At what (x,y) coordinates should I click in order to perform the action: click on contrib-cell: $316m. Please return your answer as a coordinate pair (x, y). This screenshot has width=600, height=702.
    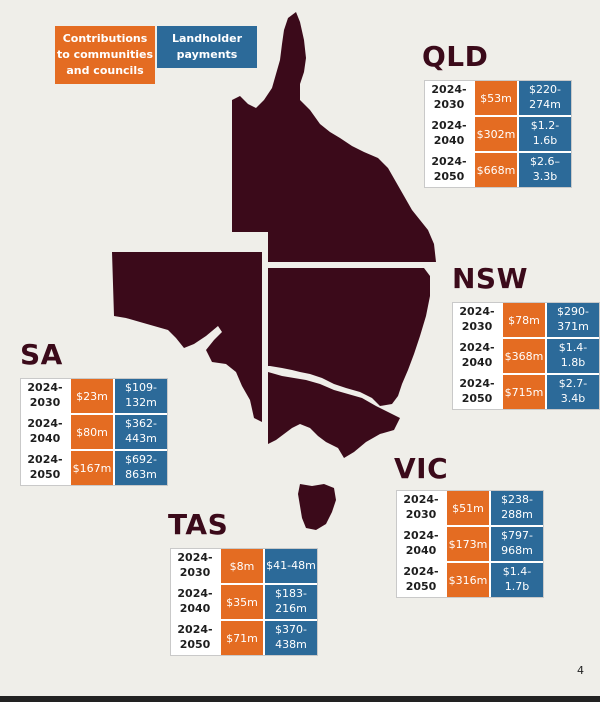
    Looking at the image, I should click on (469, 580).